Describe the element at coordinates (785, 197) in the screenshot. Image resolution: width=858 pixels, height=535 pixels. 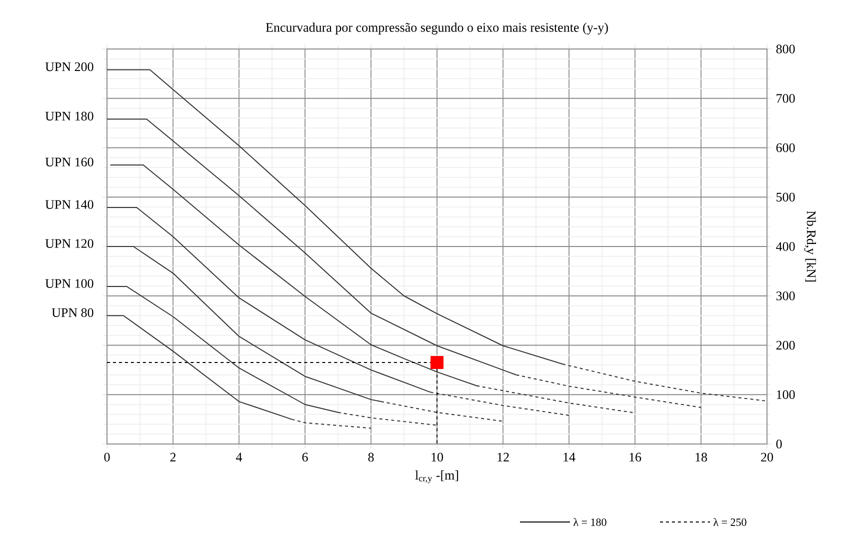
I see `y-tick-label: 500` at that location.